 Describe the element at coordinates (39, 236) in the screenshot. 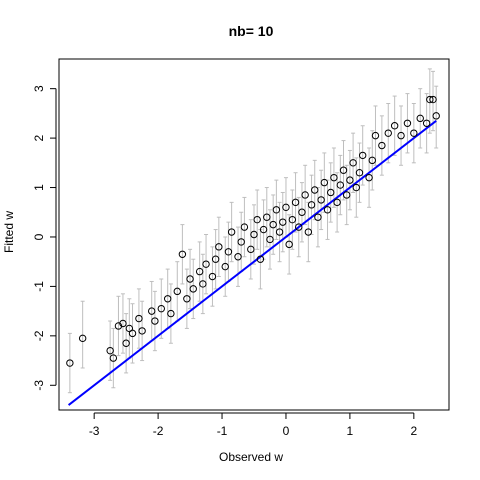

I see `y-tick-label: 0` at that location.